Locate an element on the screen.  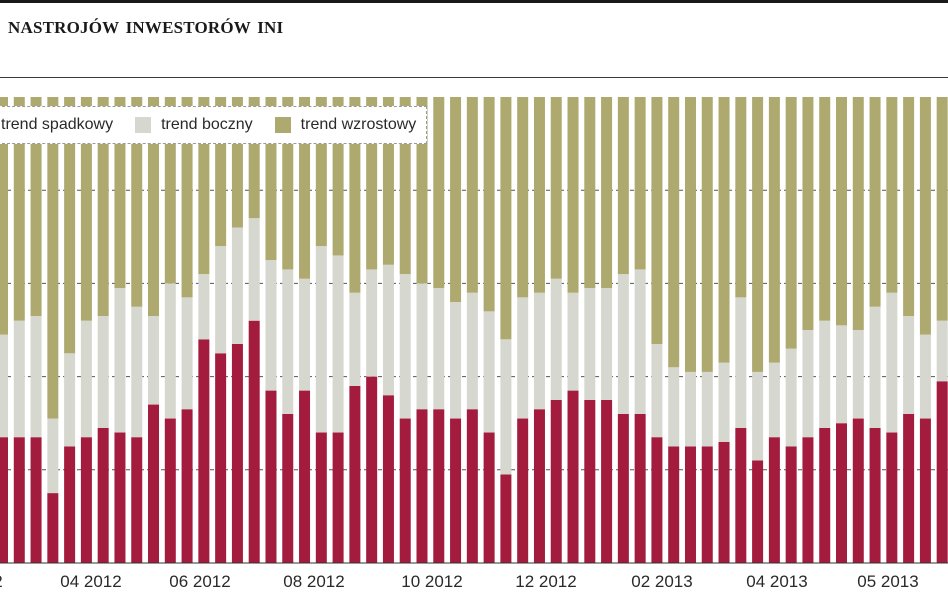
x-tick-label-4: 10 2012 is located at coordinates (431, 581).